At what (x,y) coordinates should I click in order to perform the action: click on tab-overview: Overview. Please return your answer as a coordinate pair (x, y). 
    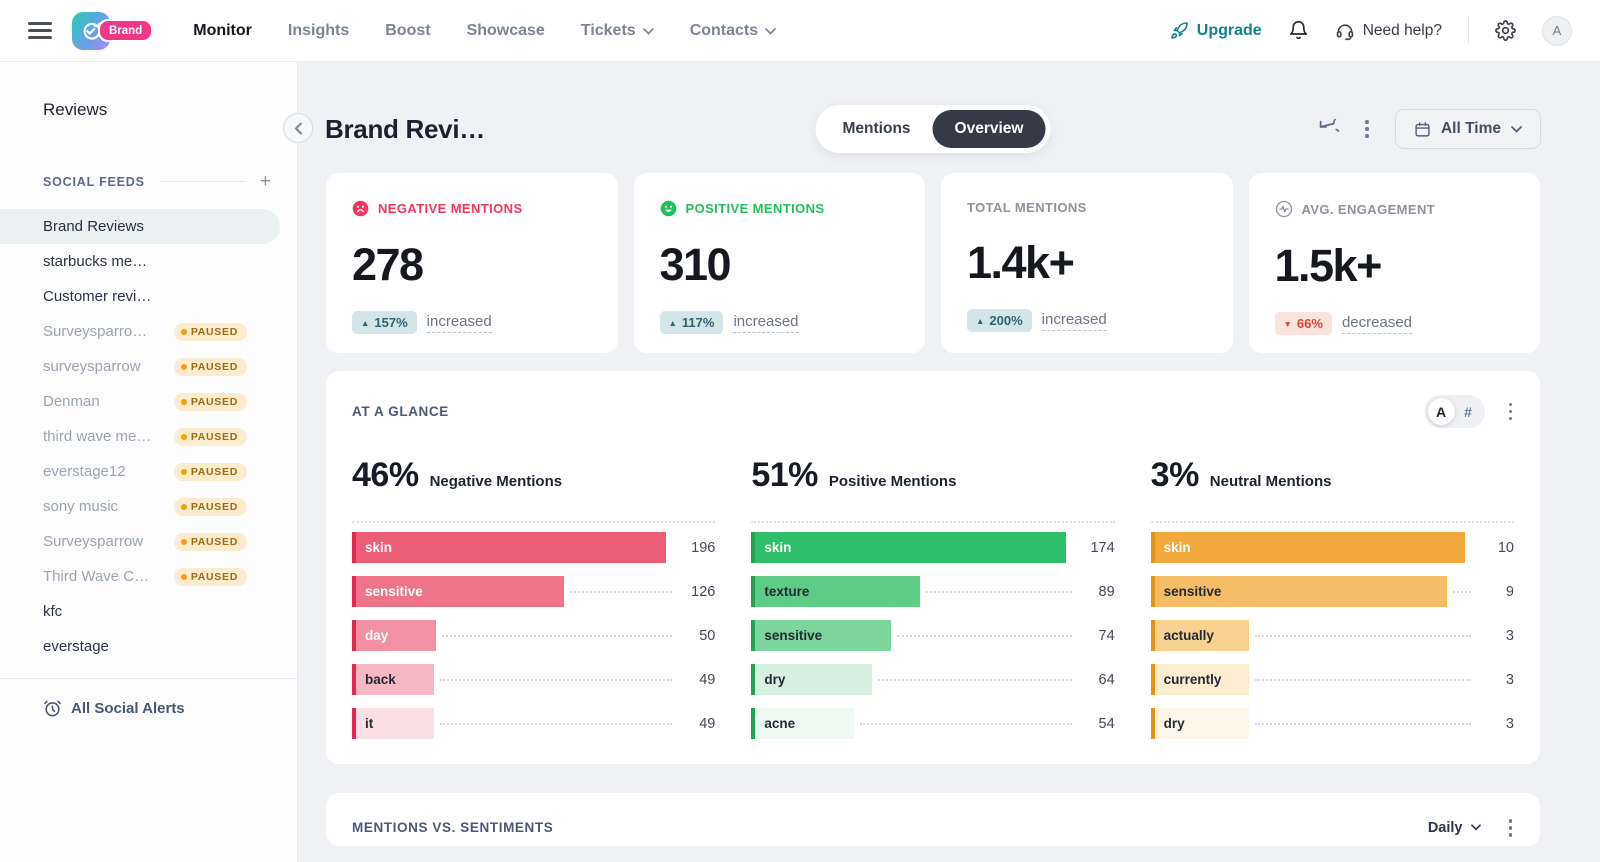
    Looking at the image, I should click on (989, 129).